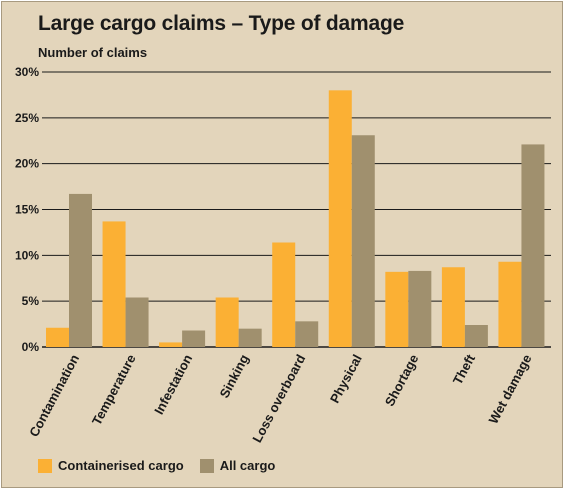  Describe the element at coordinates (31, 301) in the screenshot. I see `y-tick-label: 5%` at that location.